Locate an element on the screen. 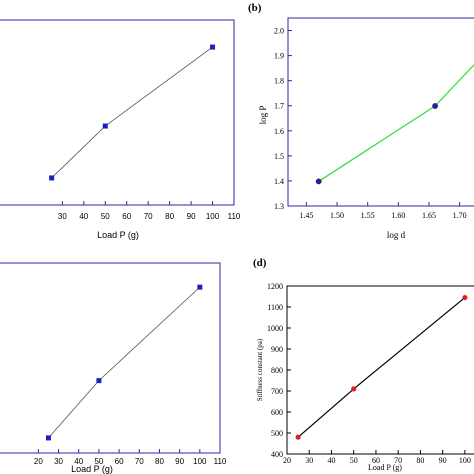 The width and height of the screenshot is (474, 474). panel-b-series-line is located at coordinates (396, 122).